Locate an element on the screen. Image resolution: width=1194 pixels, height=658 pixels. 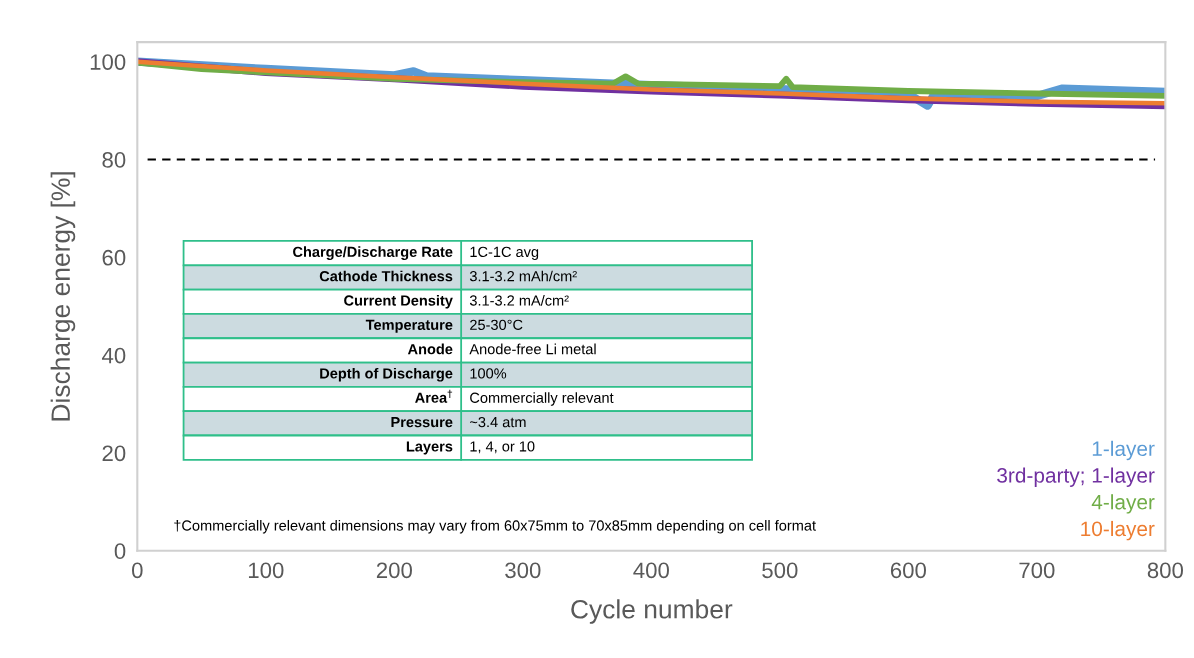
y-axis-title: Discharge energy [%] is located at coordinates (63, 296).